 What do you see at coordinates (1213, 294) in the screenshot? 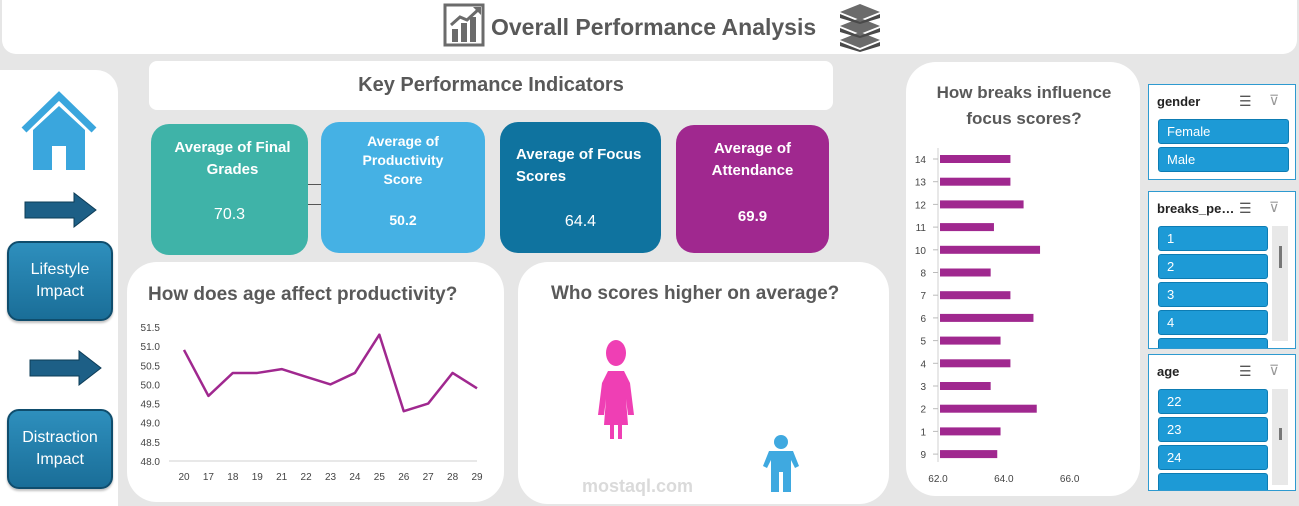
I see `slicer-item: 3` at bounding box center [1213, 294].